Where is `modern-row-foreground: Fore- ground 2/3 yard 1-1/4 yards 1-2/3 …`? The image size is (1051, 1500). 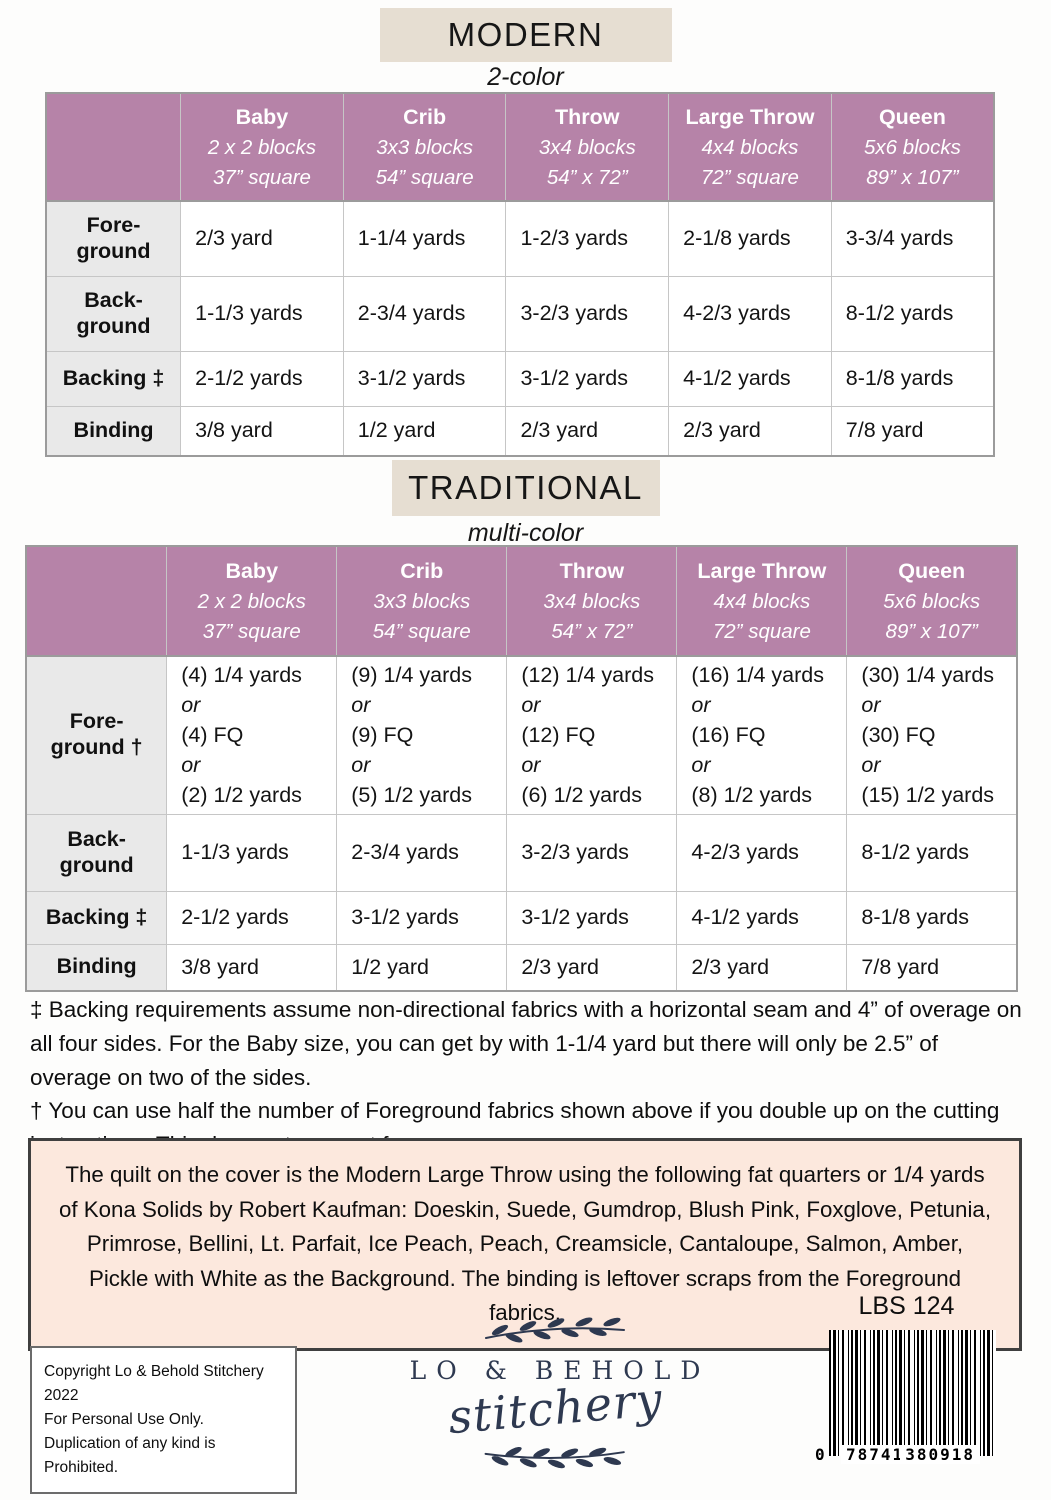
modern-row-foreground: Fore- ground 2/3 yard 1-1/4 yards 1-2/3 … is located at coordinates (520, 238).